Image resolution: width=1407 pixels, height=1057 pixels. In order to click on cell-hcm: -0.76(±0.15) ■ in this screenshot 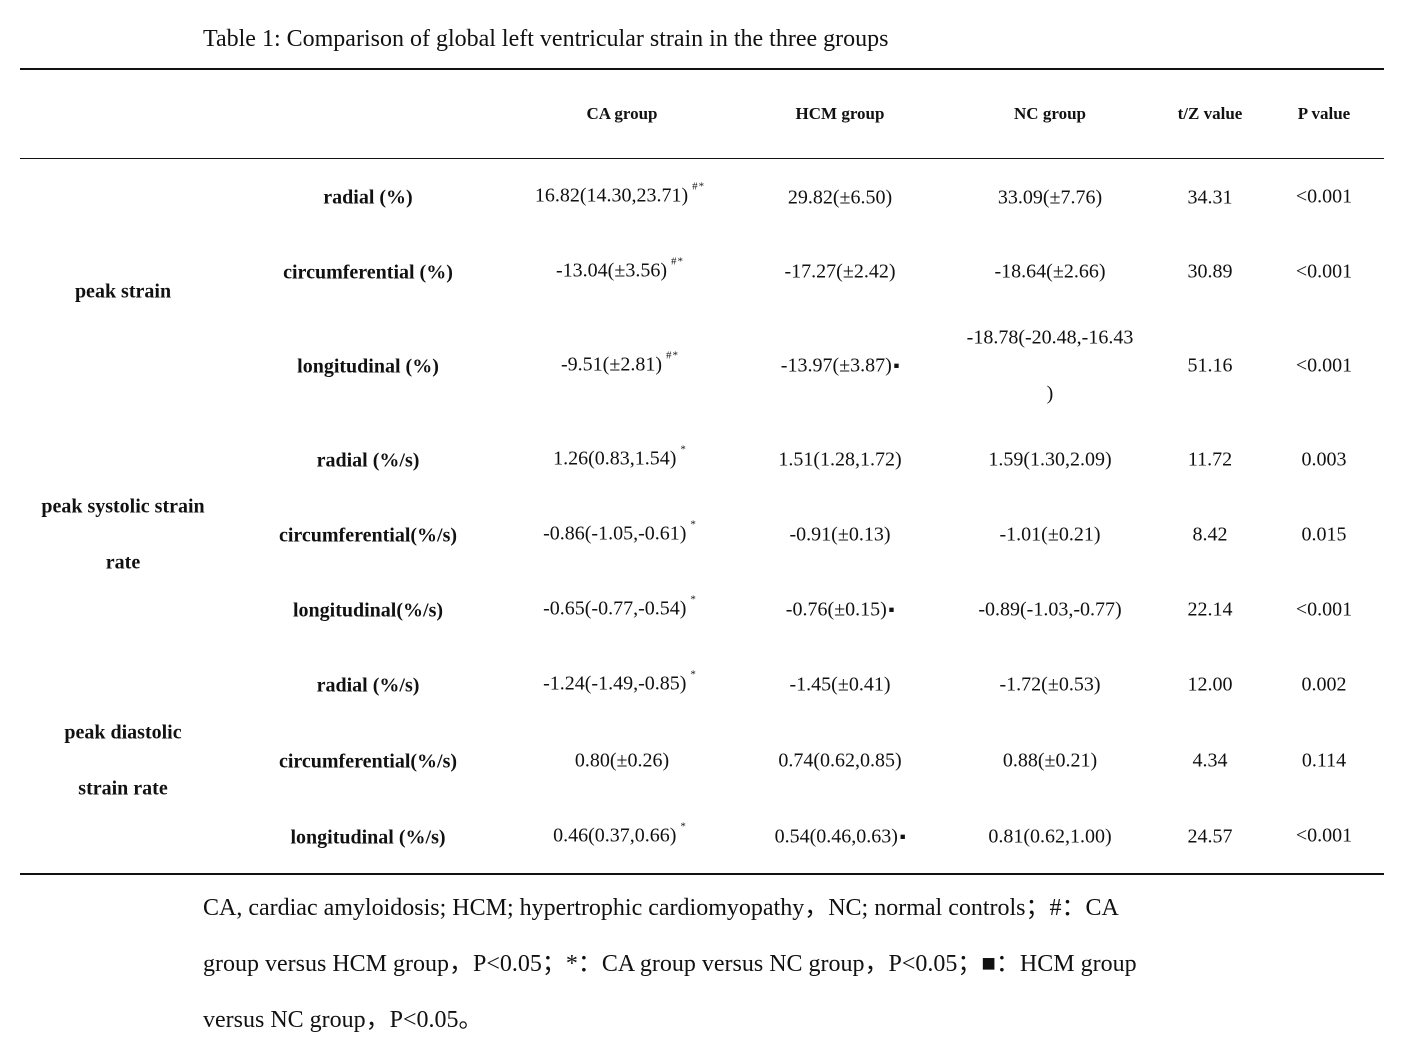, I will do `click(840, 609)`.